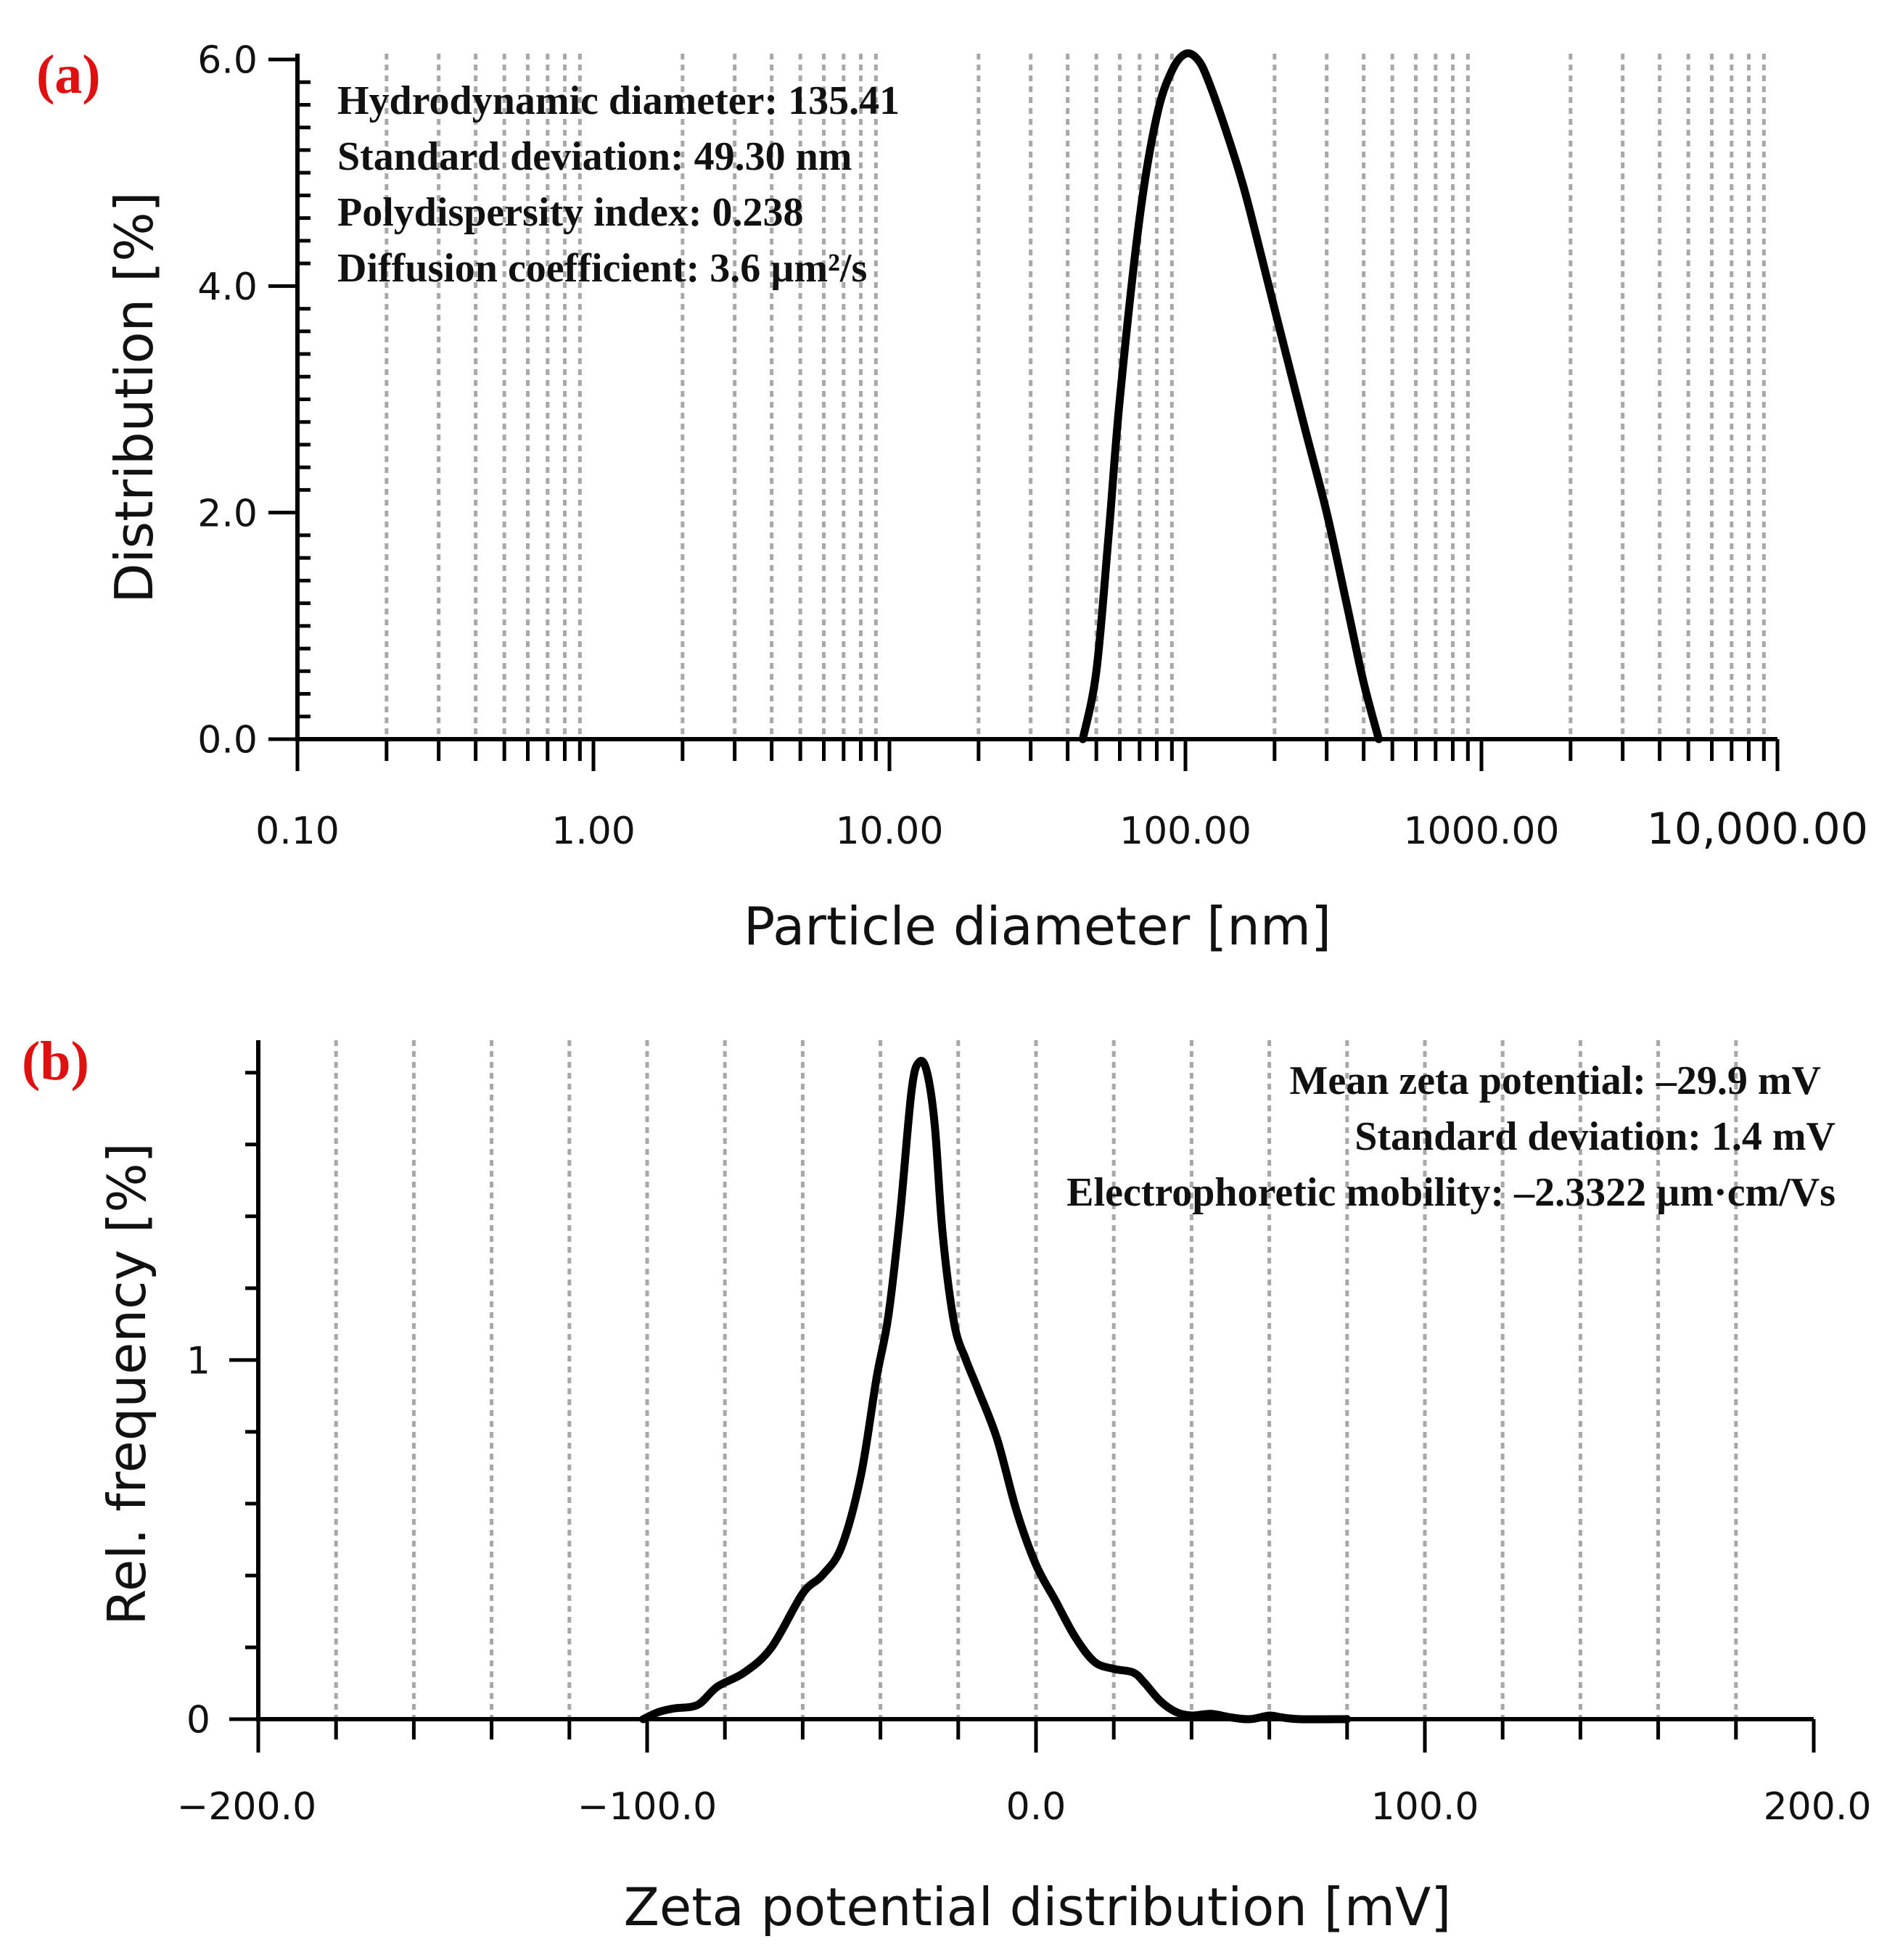 This screenshot has height=1960, width=1887. I want to click on panel-b-annotation-mean-zeta-potential: Mean zeta potential: –29.9 mV, so click(1555, 1080).